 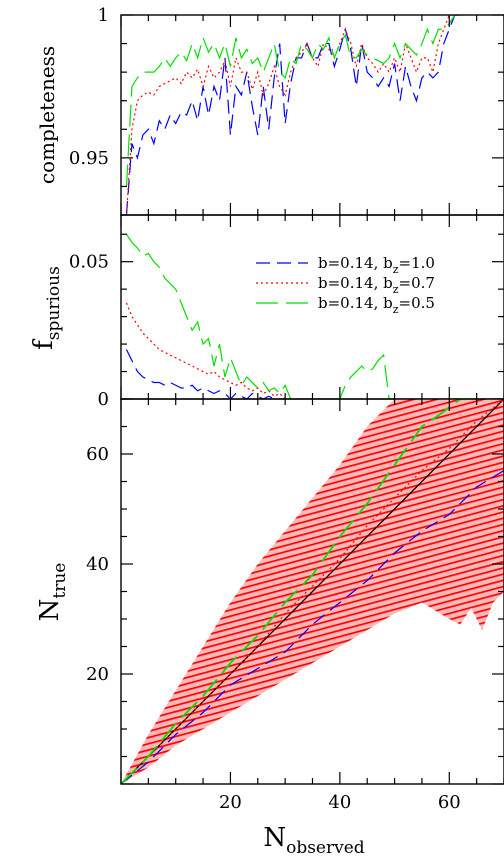 I want to click on y-tick-label: 40, so click(x=97, y=564).